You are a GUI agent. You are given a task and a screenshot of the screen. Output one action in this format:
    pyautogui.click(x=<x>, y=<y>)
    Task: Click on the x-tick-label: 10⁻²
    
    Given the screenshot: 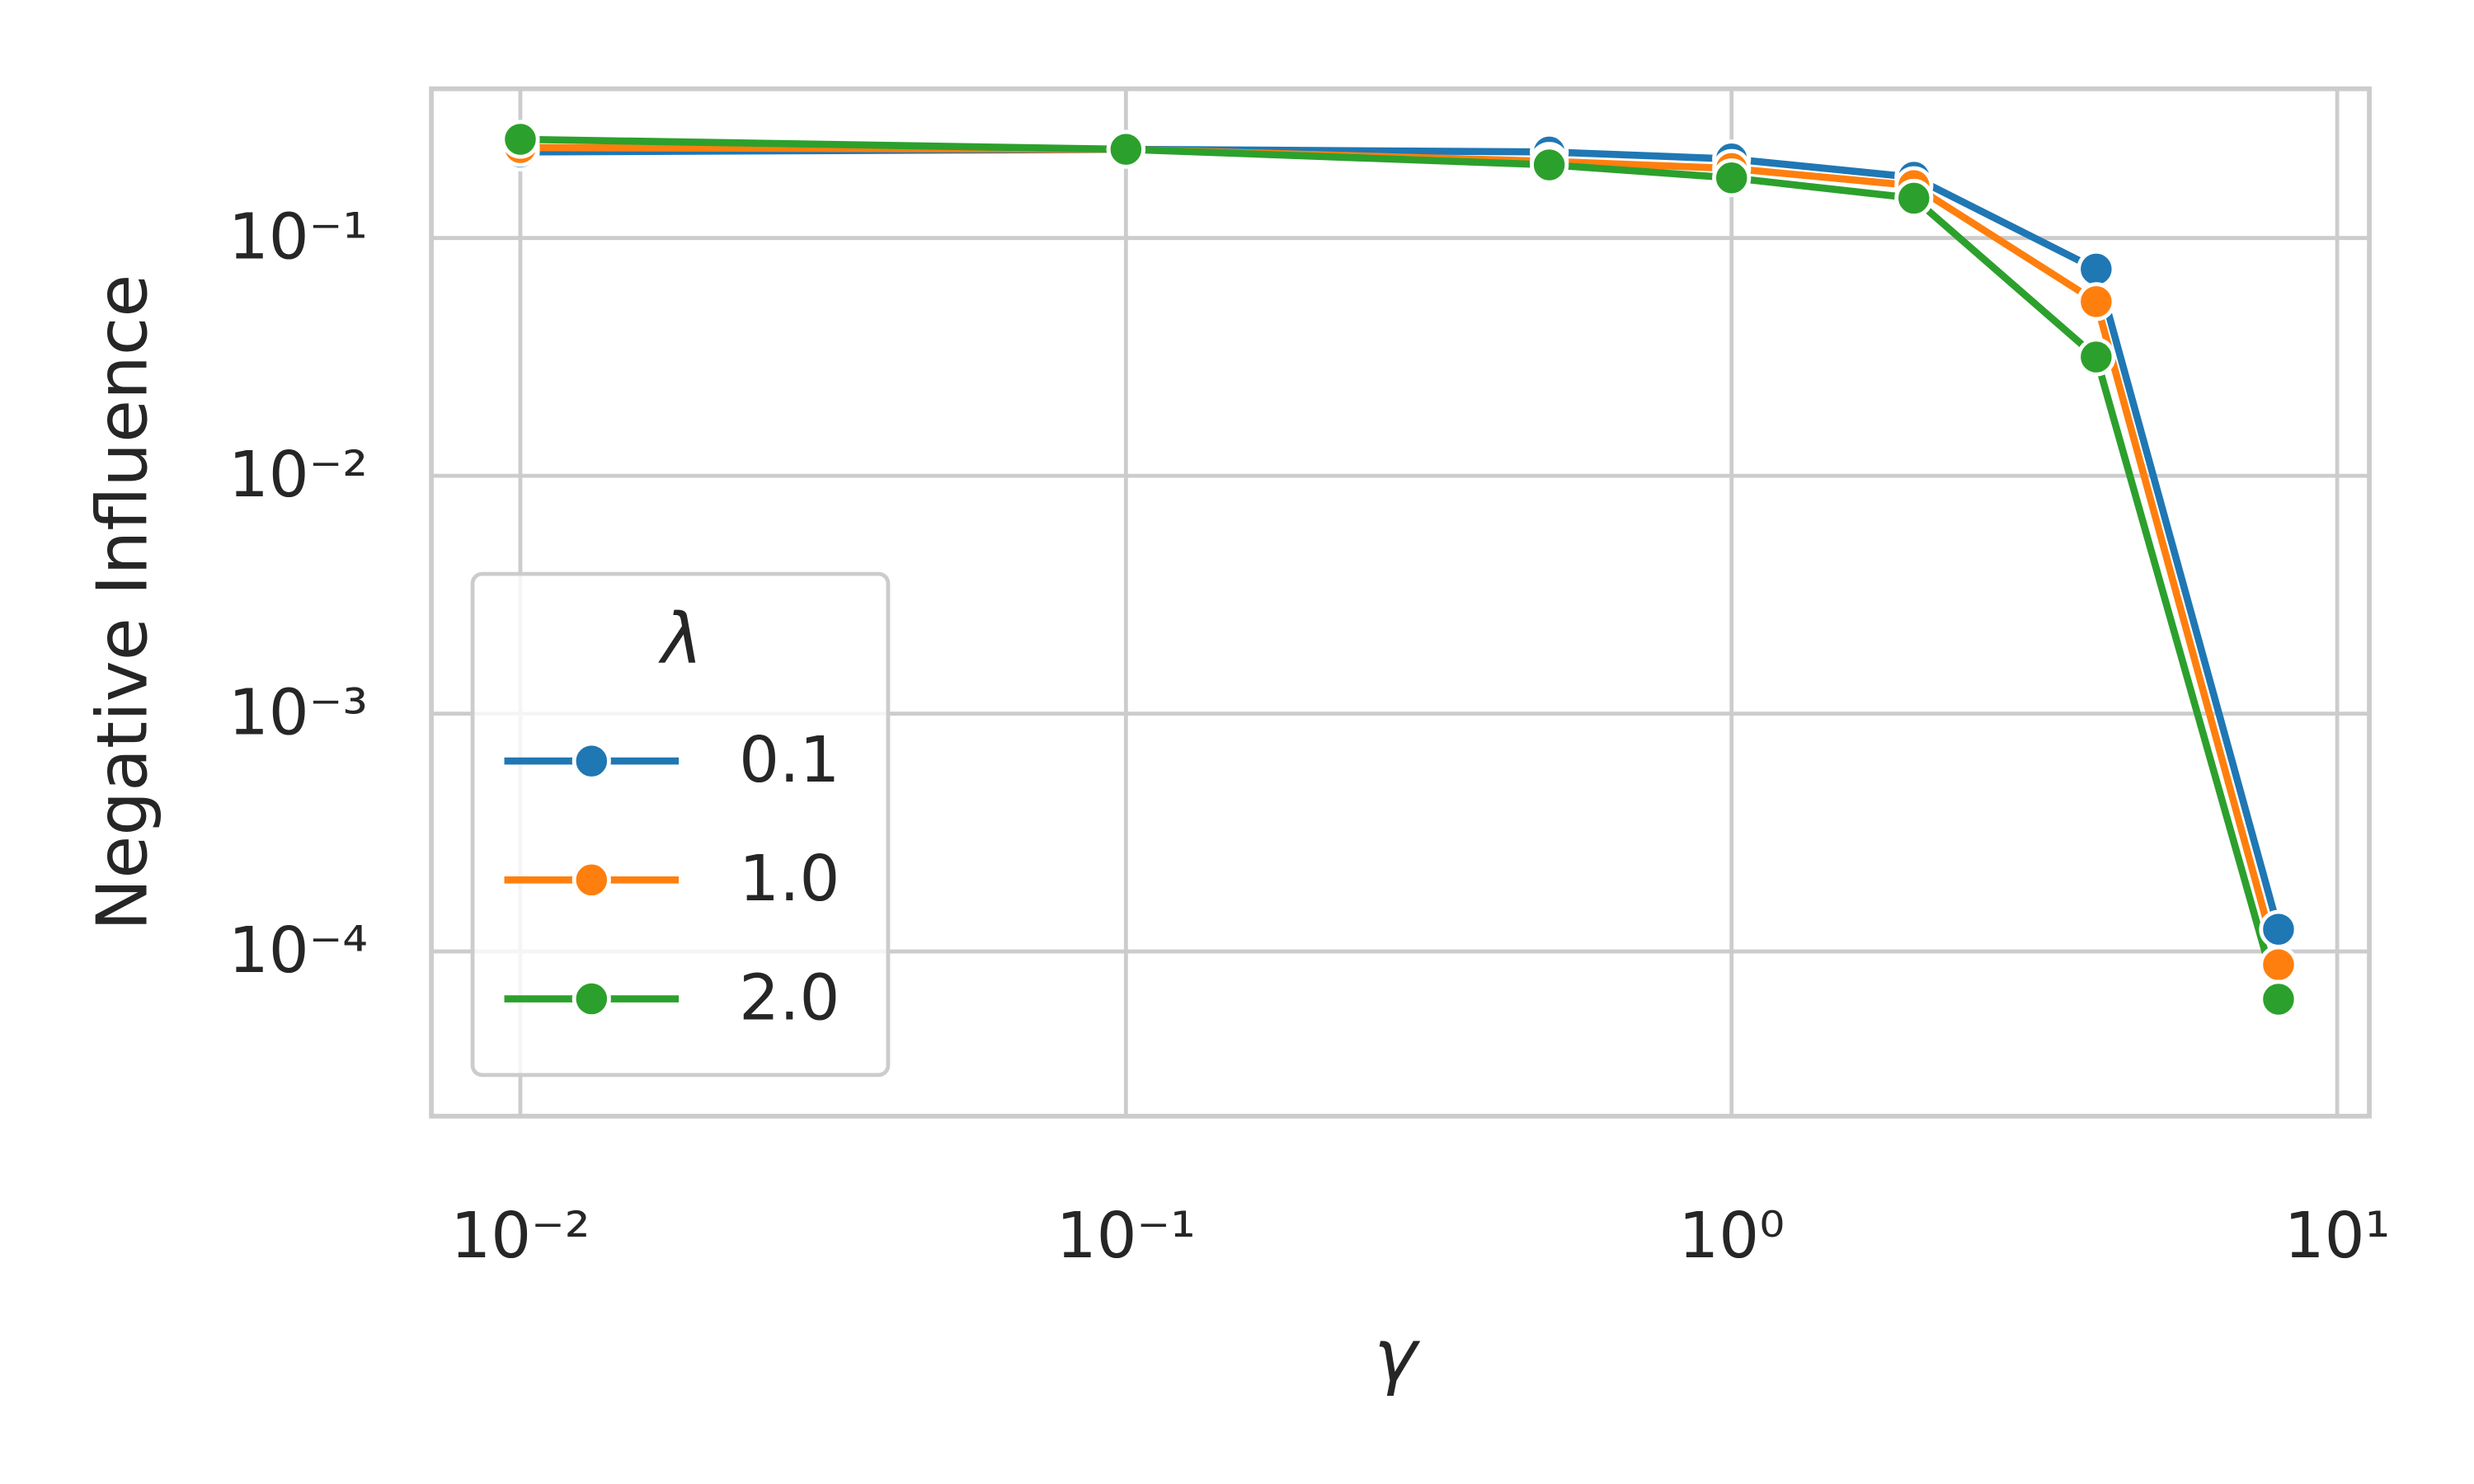 What is the action you would take?
    pyautogui.click(x=520, y=1236)
    